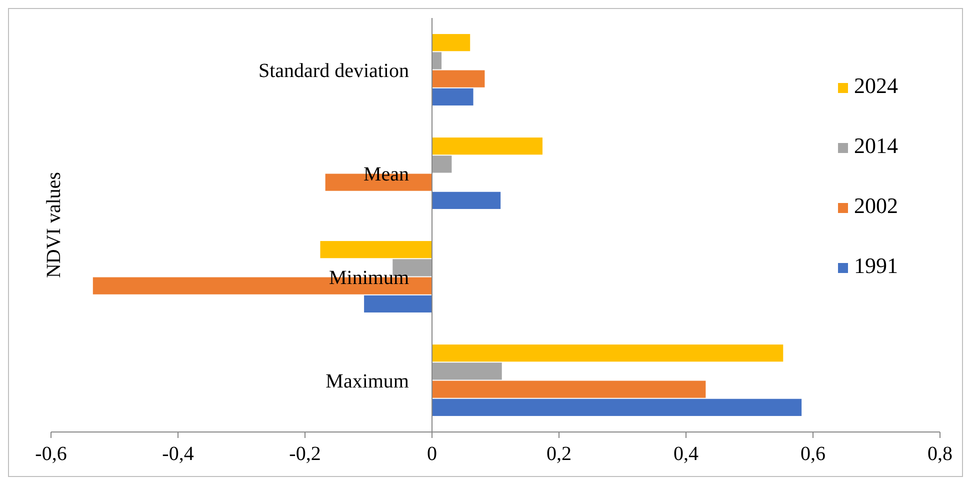  What do you see at coordinates (686, 454) in the screenshot?
I see `x-tick-label: 0,4` at bounding box center [686, 454].